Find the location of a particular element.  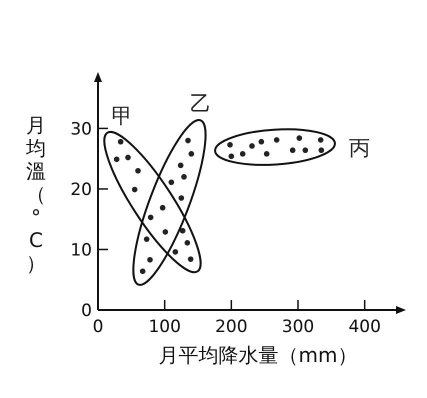

x-tick-label: 200 is located at coordinates (231, 327).